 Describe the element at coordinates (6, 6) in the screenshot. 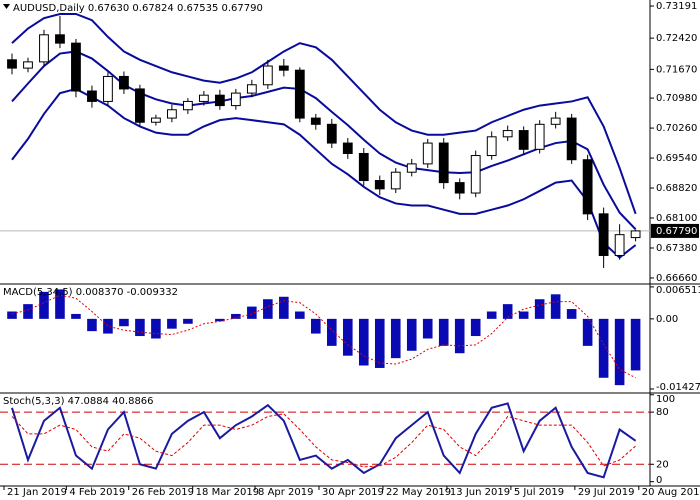

I see `symbol-marker` at that location.